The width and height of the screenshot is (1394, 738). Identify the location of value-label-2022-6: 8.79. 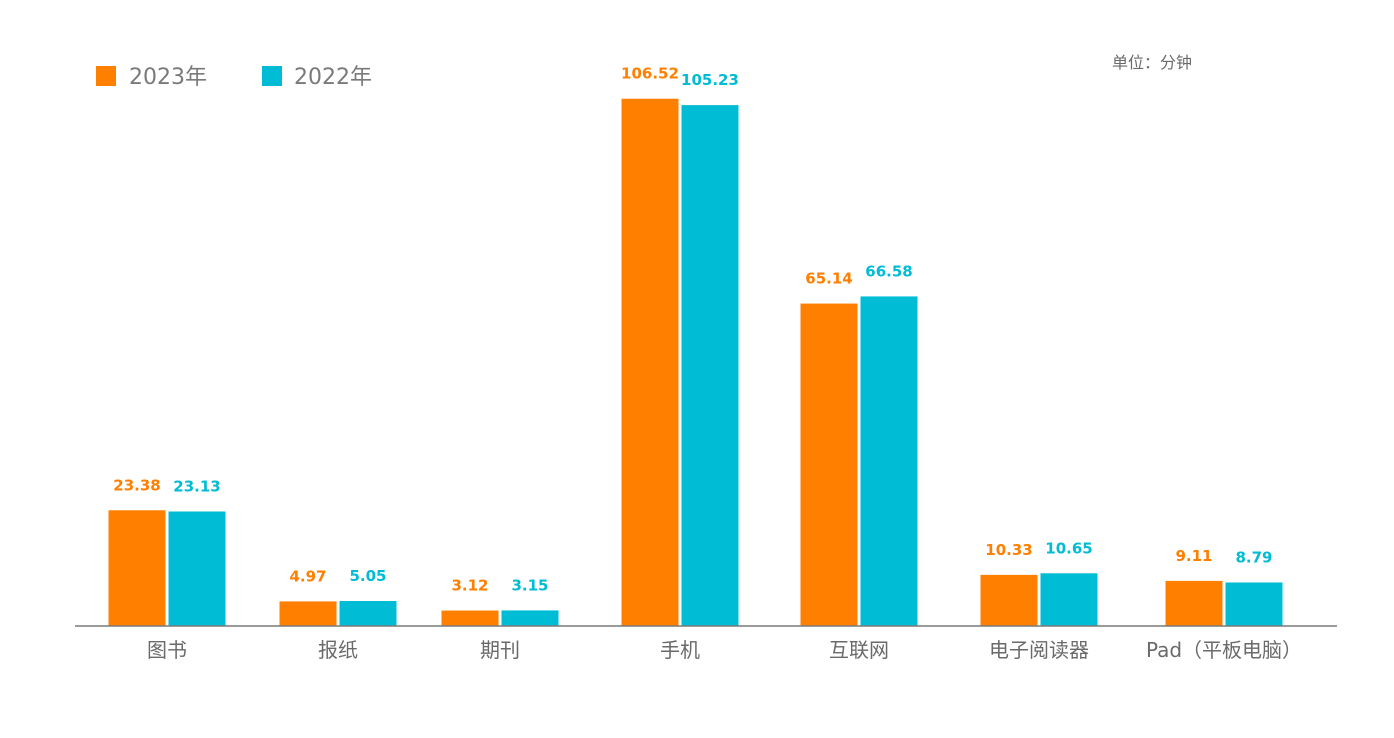
(1253, 557).